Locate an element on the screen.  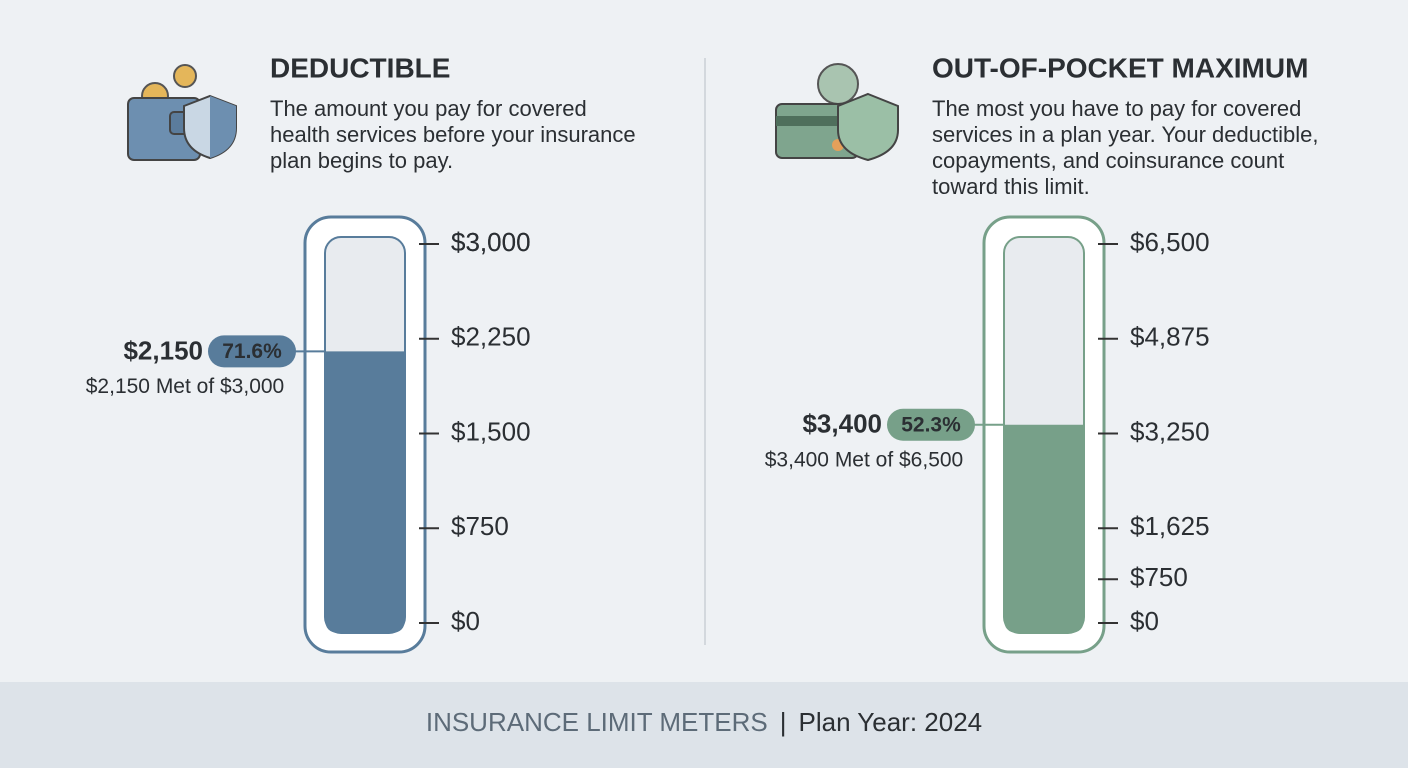
tick-label: $1,625 is located at coordinates (1170, 526).